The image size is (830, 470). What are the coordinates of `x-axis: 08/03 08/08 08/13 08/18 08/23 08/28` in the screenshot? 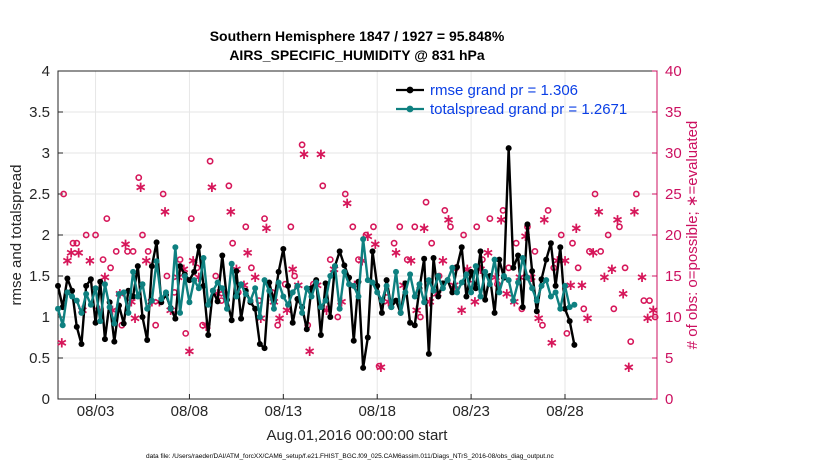 It's located at (330, 407).